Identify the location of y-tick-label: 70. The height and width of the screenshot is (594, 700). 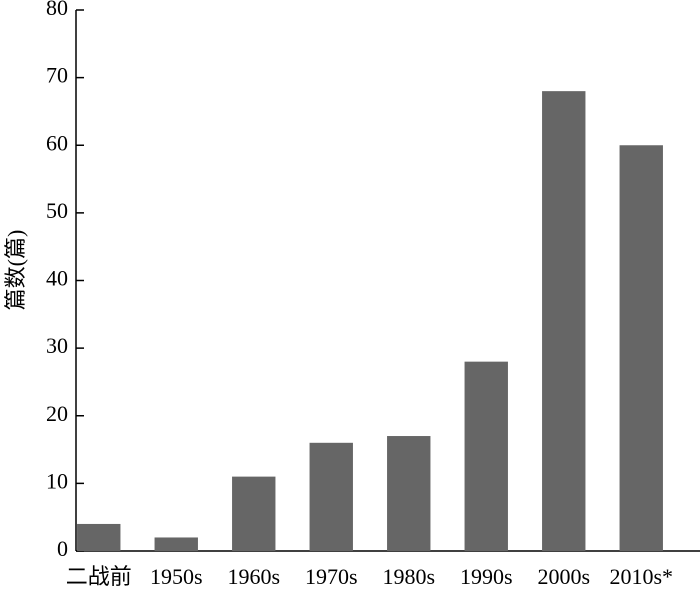
(57, 75).